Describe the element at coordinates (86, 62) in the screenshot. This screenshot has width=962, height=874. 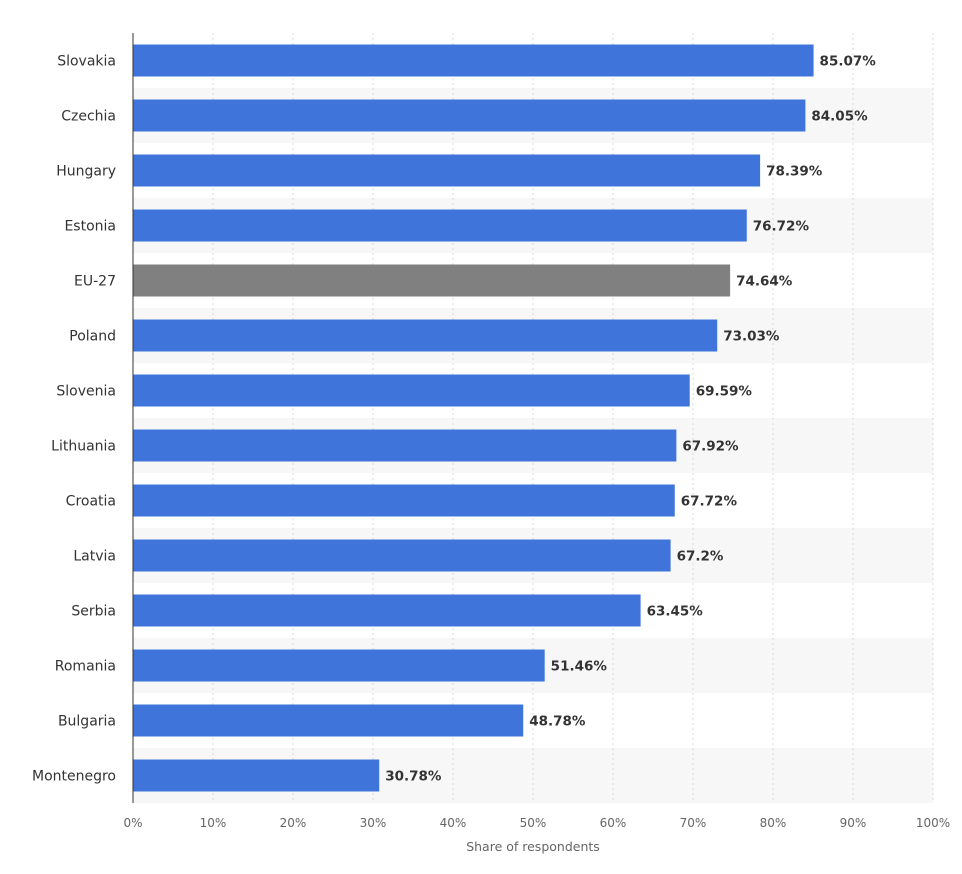
I see `category-label: Slovakia` at that location.